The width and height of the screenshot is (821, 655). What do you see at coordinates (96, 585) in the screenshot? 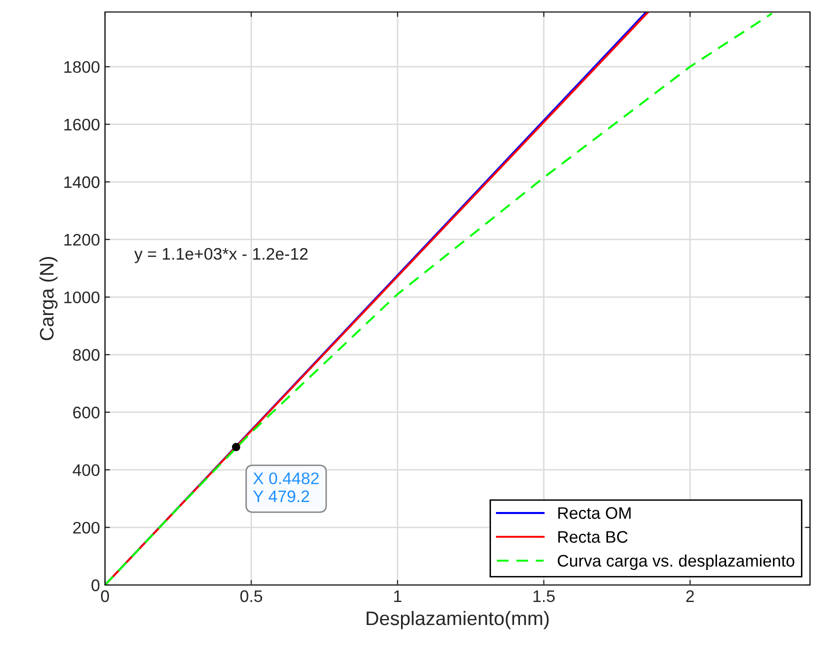
I see `y-tick-label: 0` at bounding box center [96, 585].